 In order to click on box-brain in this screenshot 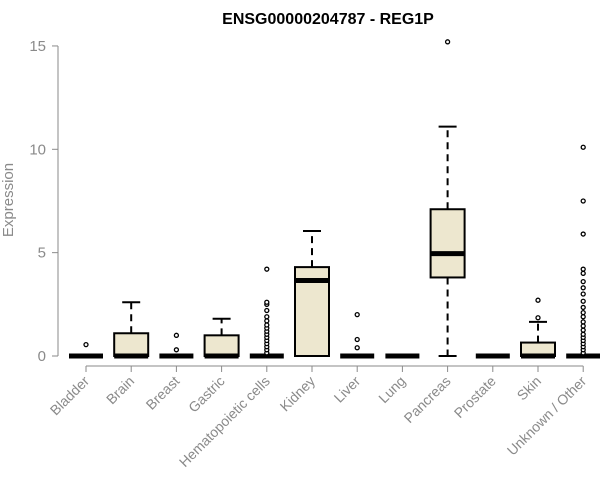, I will do `click(131, 330)`.